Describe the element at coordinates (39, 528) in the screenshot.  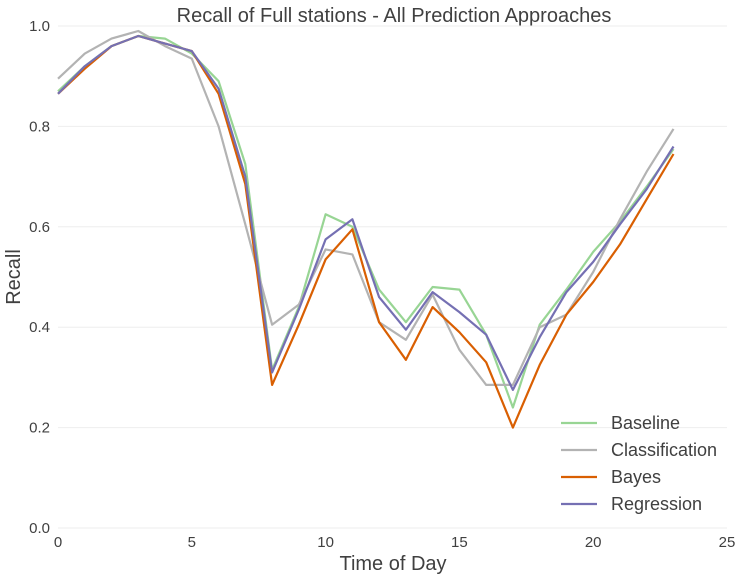
I see `y-tick-label: 0.0` at that location.